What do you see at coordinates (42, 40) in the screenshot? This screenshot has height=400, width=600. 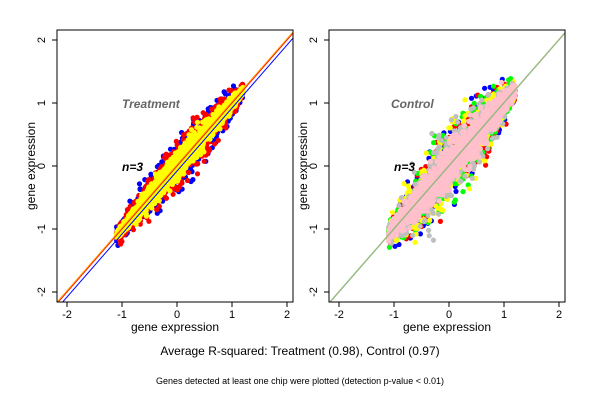 I see `y-tick-label: 2` at bounding box center [42, 40].